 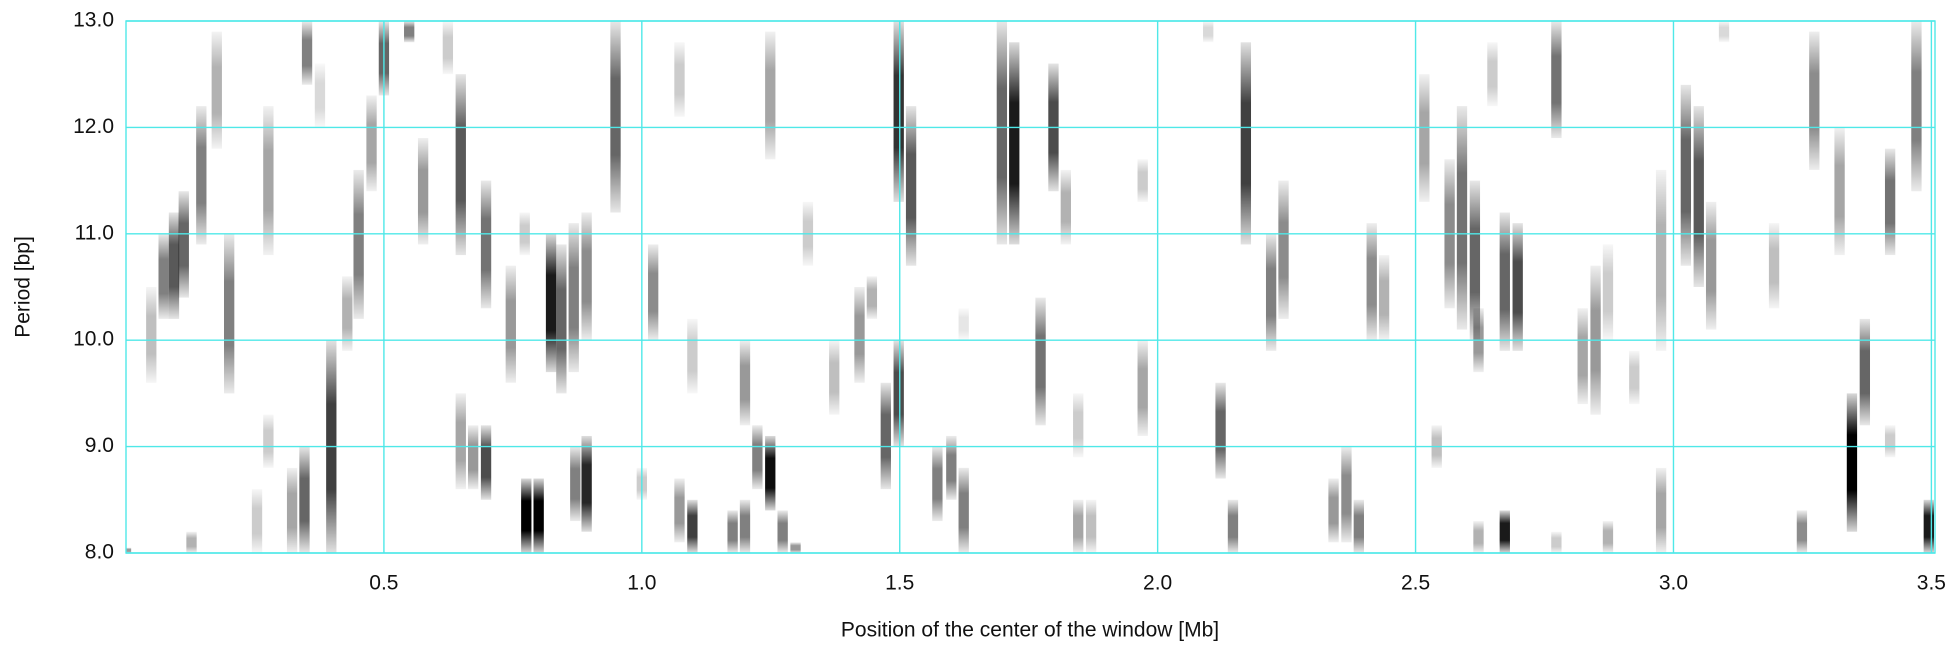 What do you see at coordinates (899, 583) in the screenshot?
I see `x-tick-label: 1.5` at bounding box center [899, 583].